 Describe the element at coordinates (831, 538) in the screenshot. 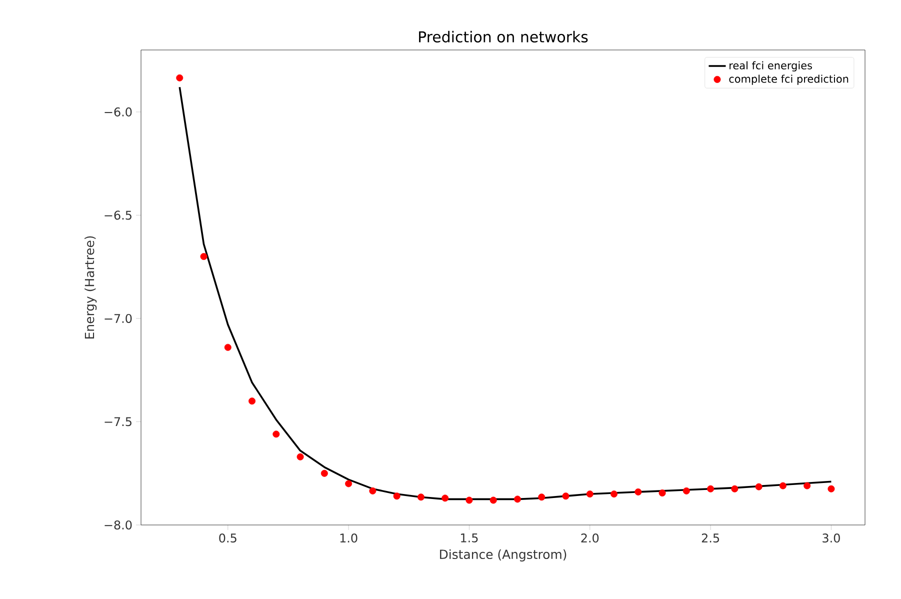

I see `x-tick-label: 3.0` at that location.